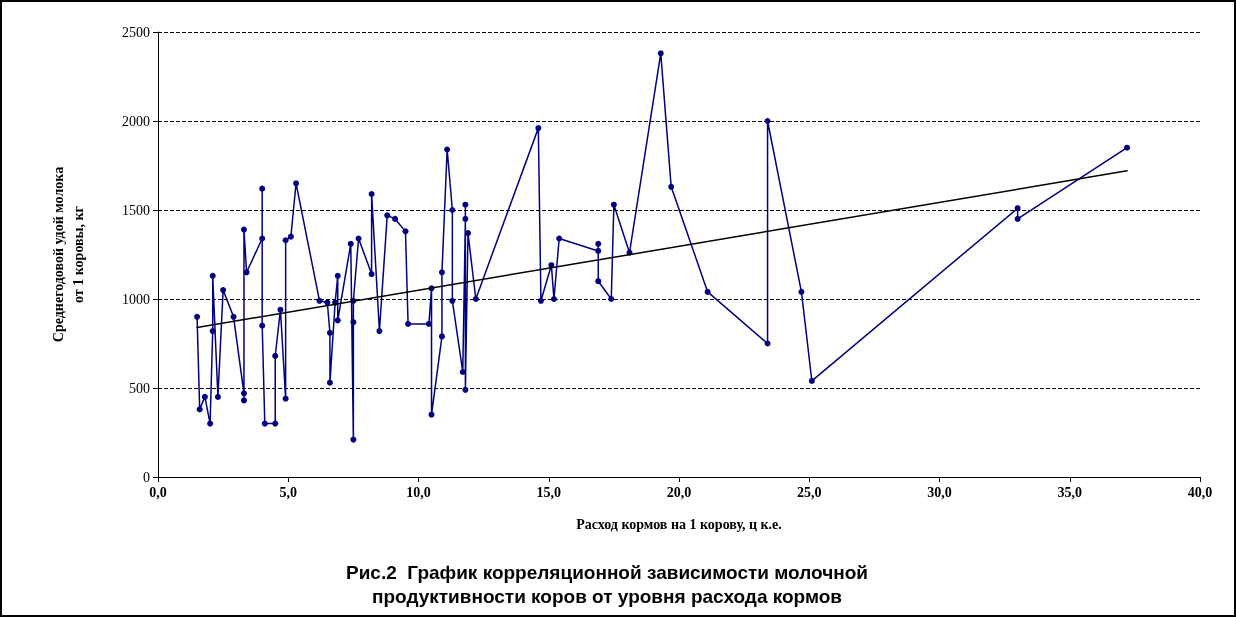  I want to click on y-tick-label: 2500, so click(136, 32).